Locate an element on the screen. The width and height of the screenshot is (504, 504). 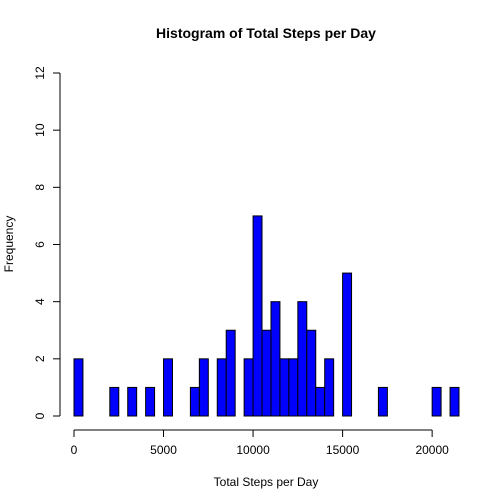
y-axis-ticks: 0 2 4 6 8 10 12 is located at coordinates (46, 242).